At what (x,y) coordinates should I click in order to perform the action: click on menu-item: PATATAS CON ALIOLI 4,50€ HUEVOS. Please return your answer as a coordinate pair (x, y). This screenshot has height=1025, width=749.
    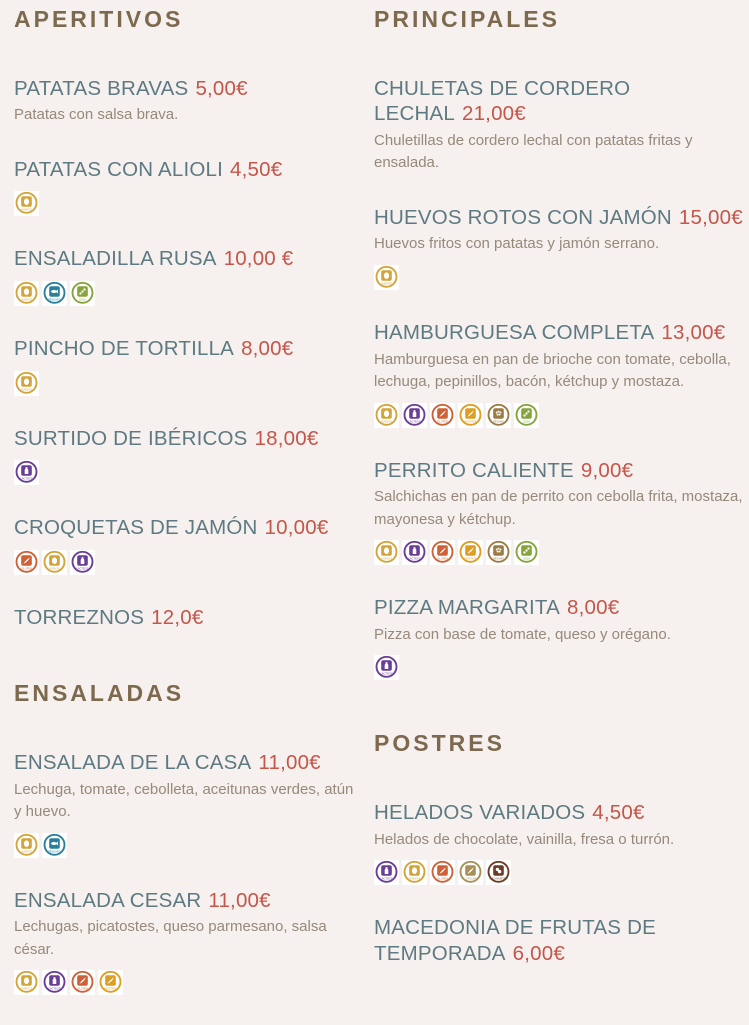
    Looking at the image, I should click on (188, 187).